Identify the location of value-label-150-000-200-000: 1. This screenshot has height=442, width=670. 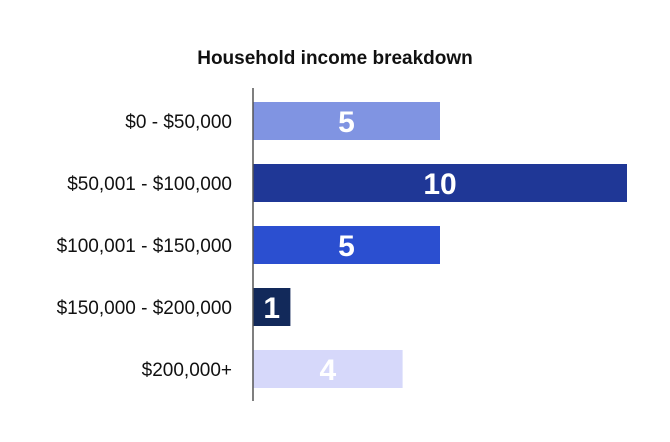
(271, 308).